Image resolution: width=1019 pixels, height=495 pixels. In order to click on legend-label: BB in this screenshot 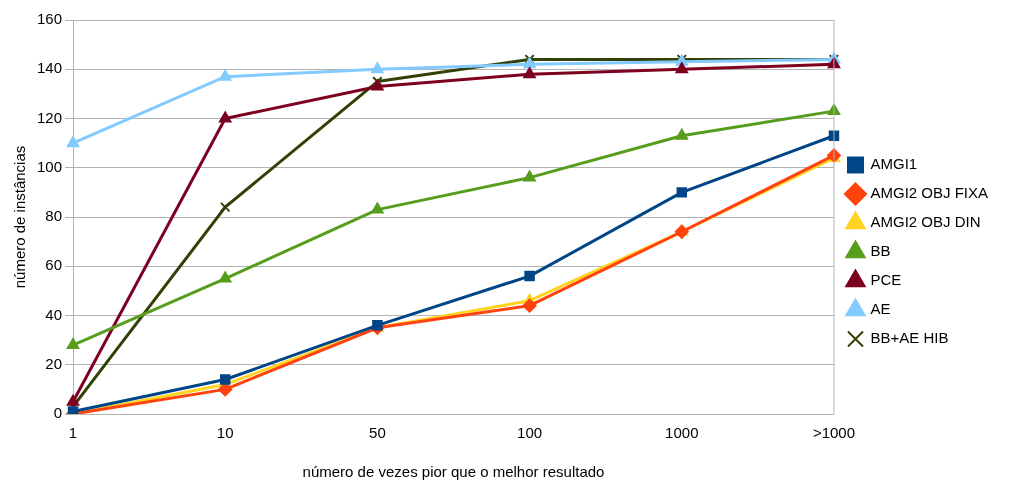, I will do `click(880, 251)`.